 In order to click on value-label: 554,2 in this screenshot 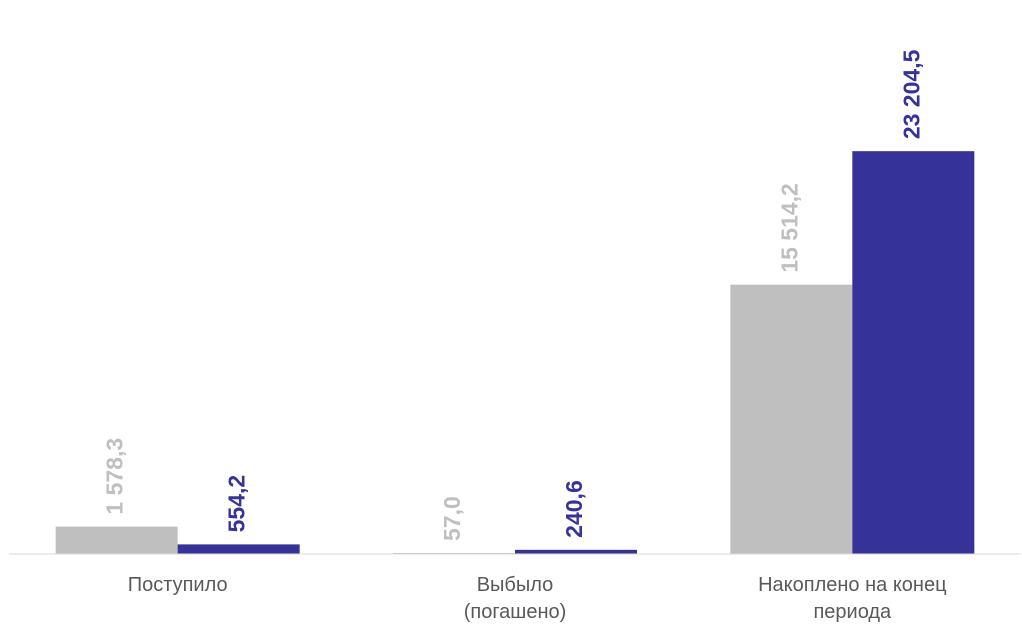, I will do `click(237, 504)`.